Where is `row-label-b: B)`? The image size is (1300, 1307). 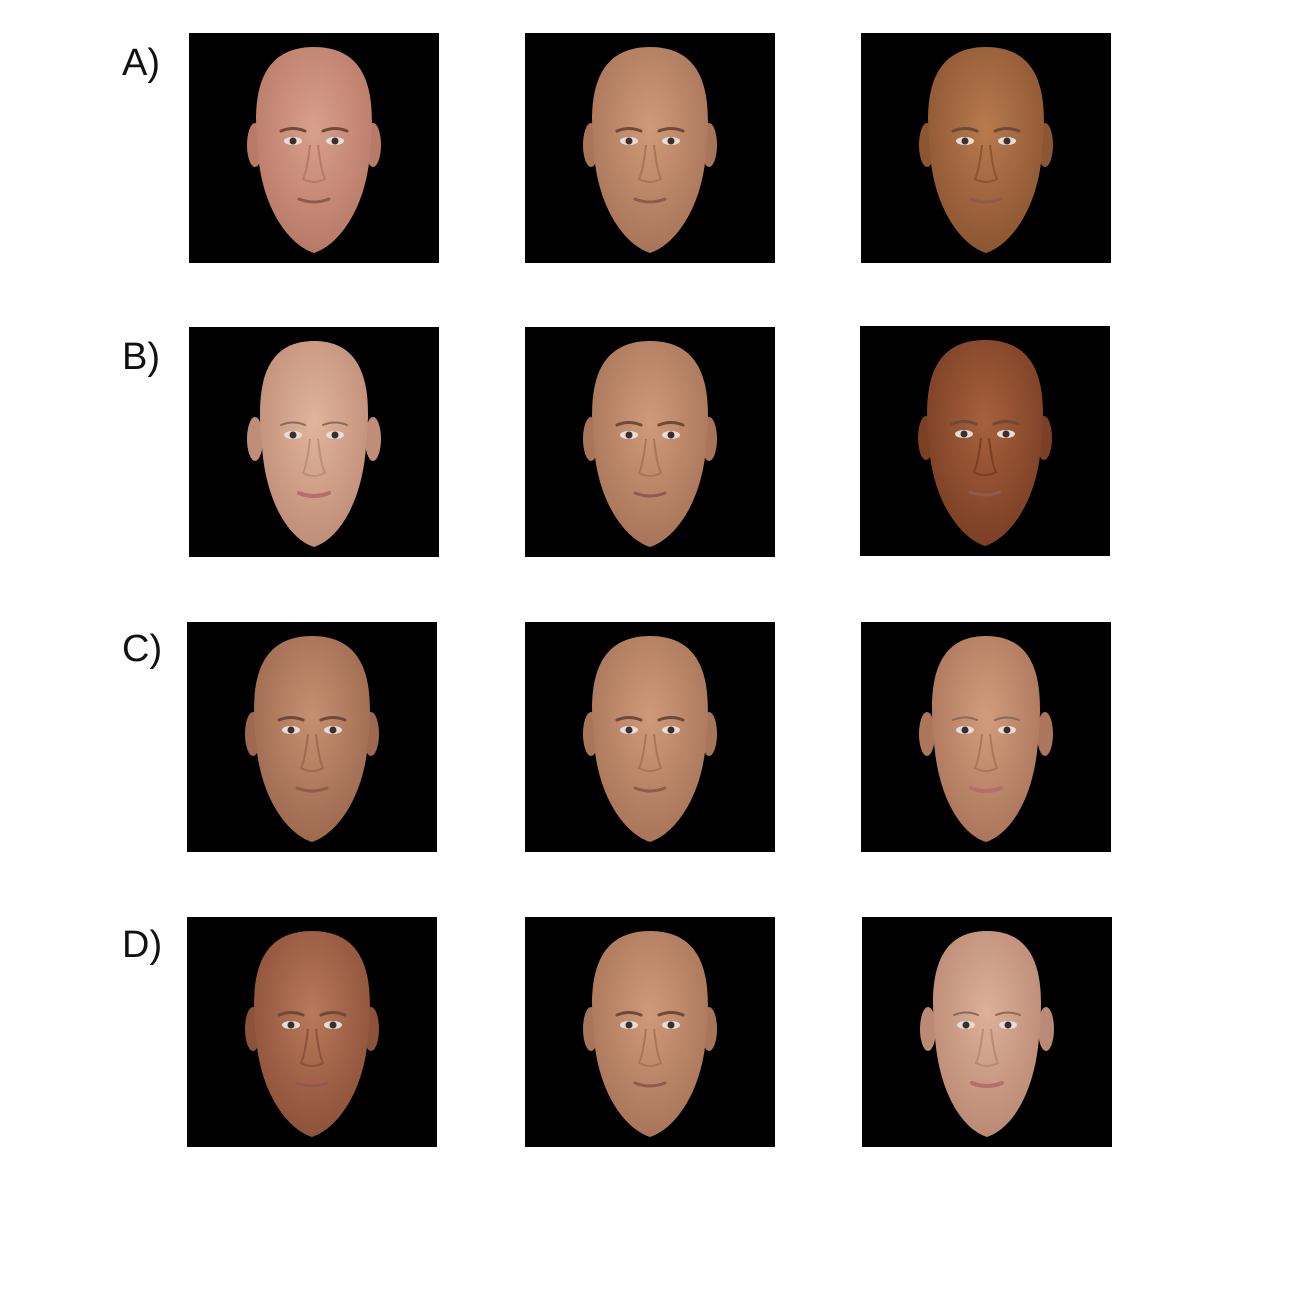 row-label-b: B) is located at coordinates (141, 357).